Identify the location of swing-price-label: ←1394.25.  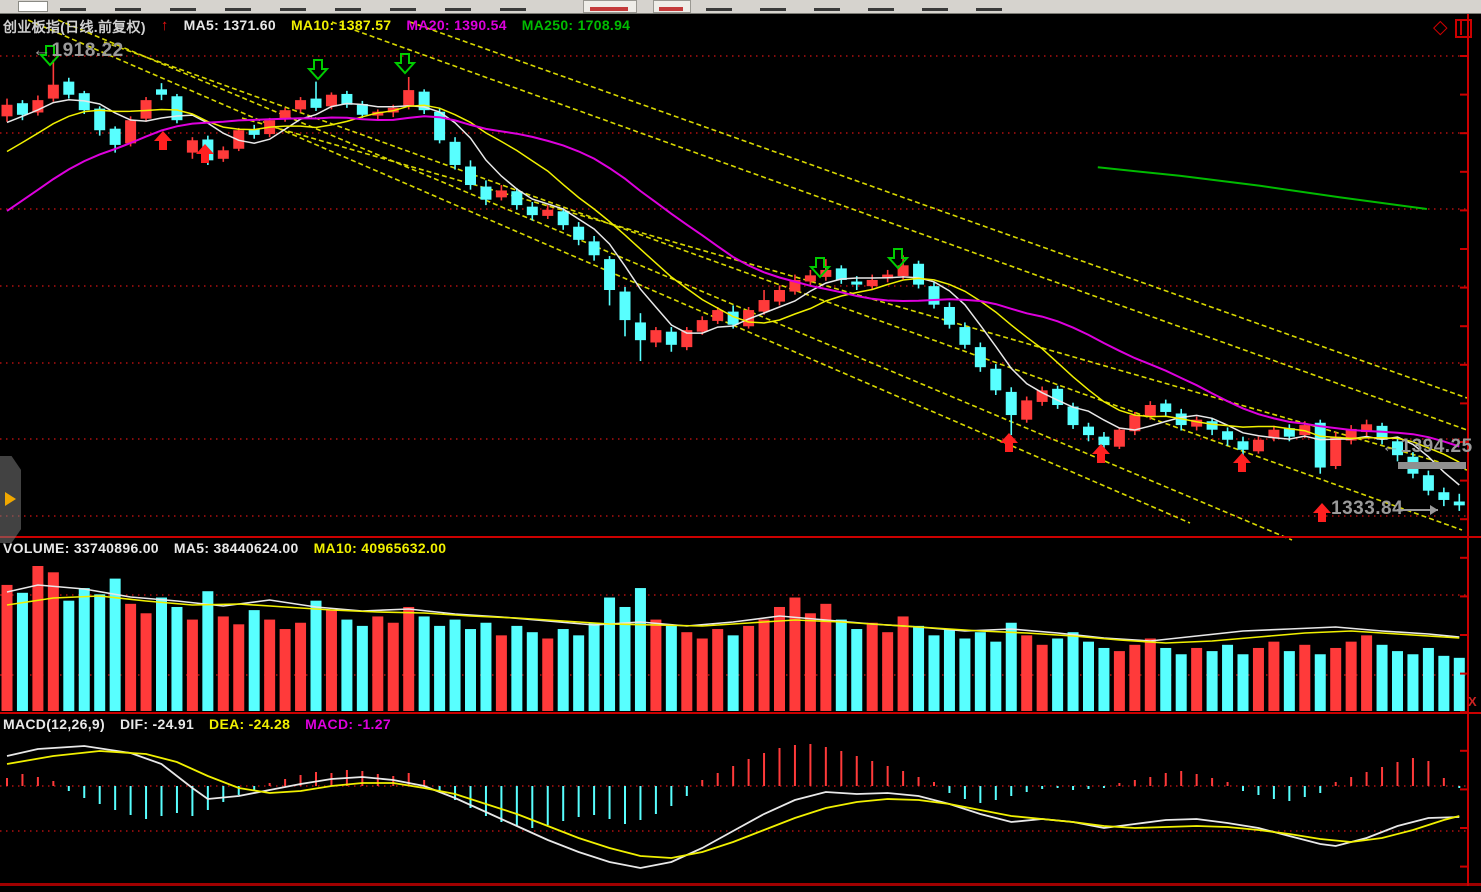
(1427, 446).